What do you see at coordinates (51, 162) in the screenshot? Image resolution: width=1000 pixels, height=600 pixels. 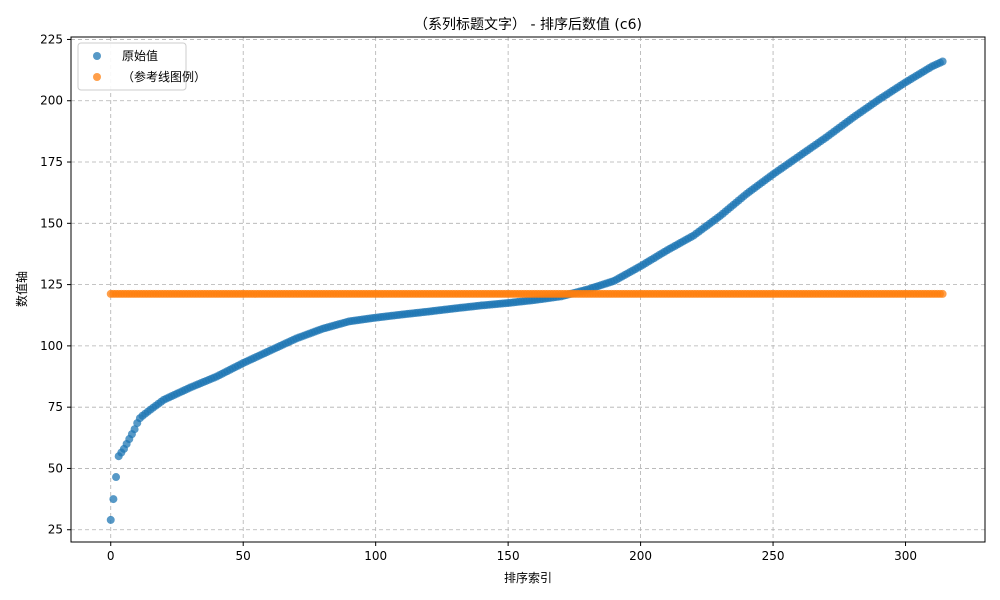 I see `y-tick-label: 175` at bounding box center [51, 162].